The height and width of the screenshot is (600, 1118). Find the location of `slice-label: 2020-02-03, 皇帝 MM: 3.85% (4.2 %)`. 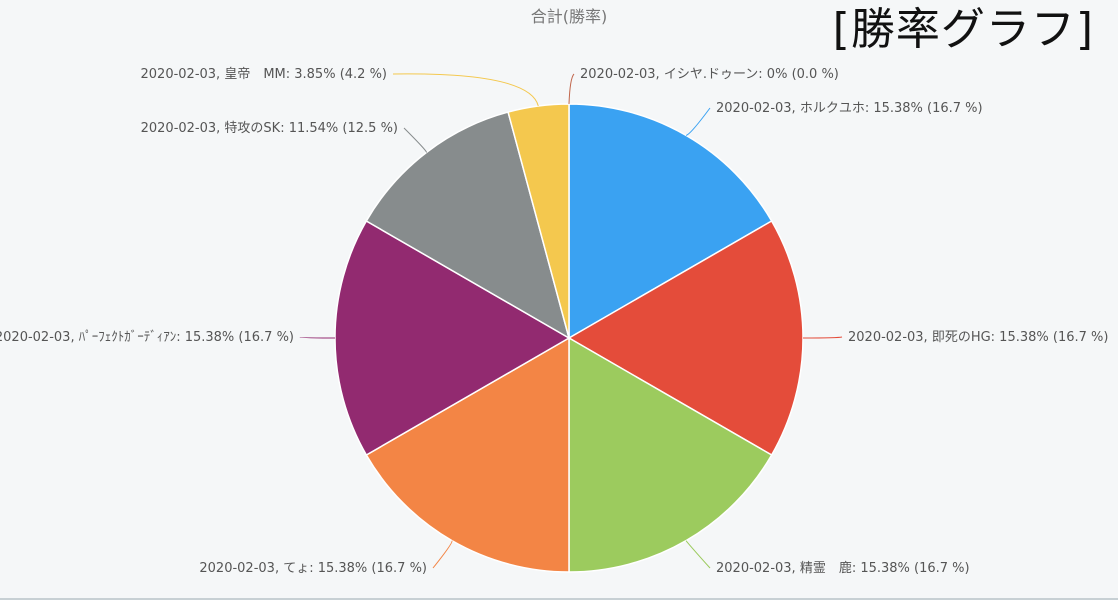

slice-label: 2020-02-03, 皇帝 MM: 3.85% (4.2 %) is located at coordinates (264, 74).